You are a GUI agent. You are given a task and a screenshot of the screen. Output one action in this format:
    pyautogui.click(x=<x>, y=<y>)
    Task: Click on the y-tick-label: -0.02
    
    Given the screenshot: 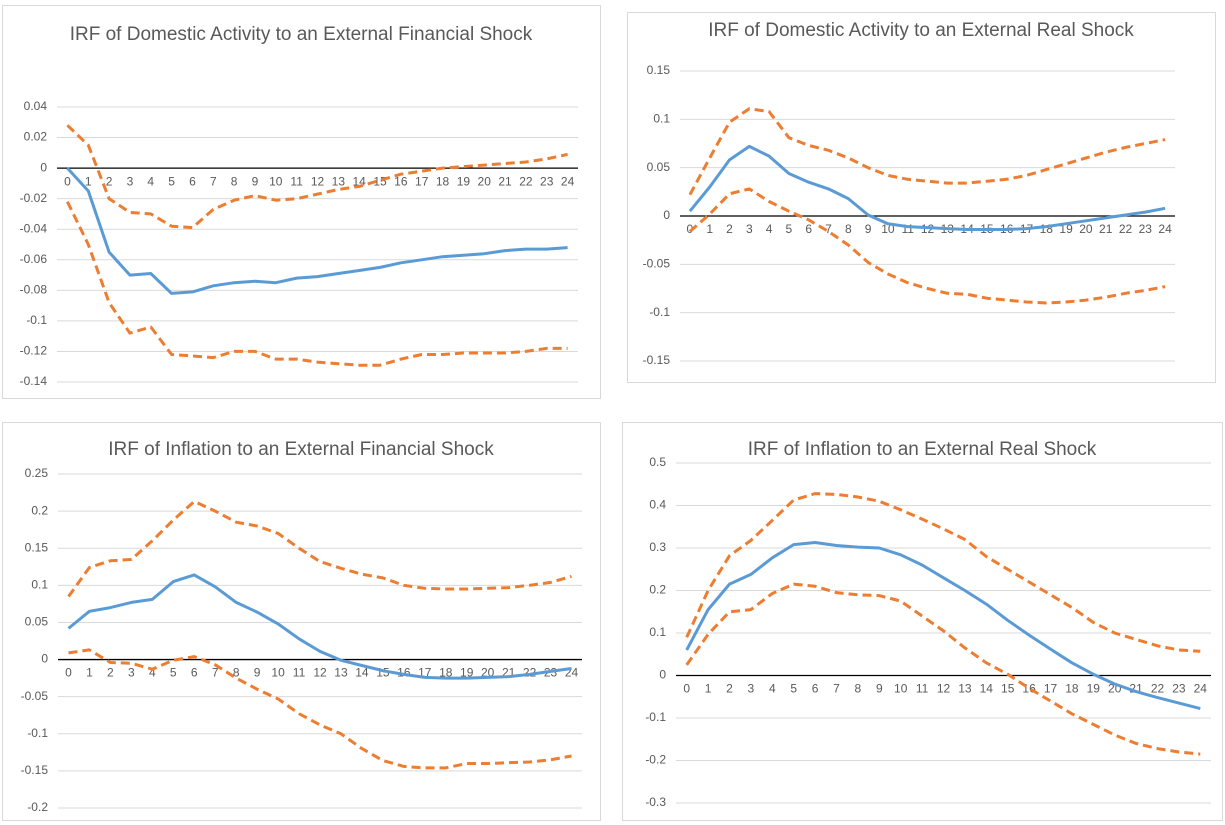 What is the action you would take?
    pyautogui.click(x=34, y=198)
    